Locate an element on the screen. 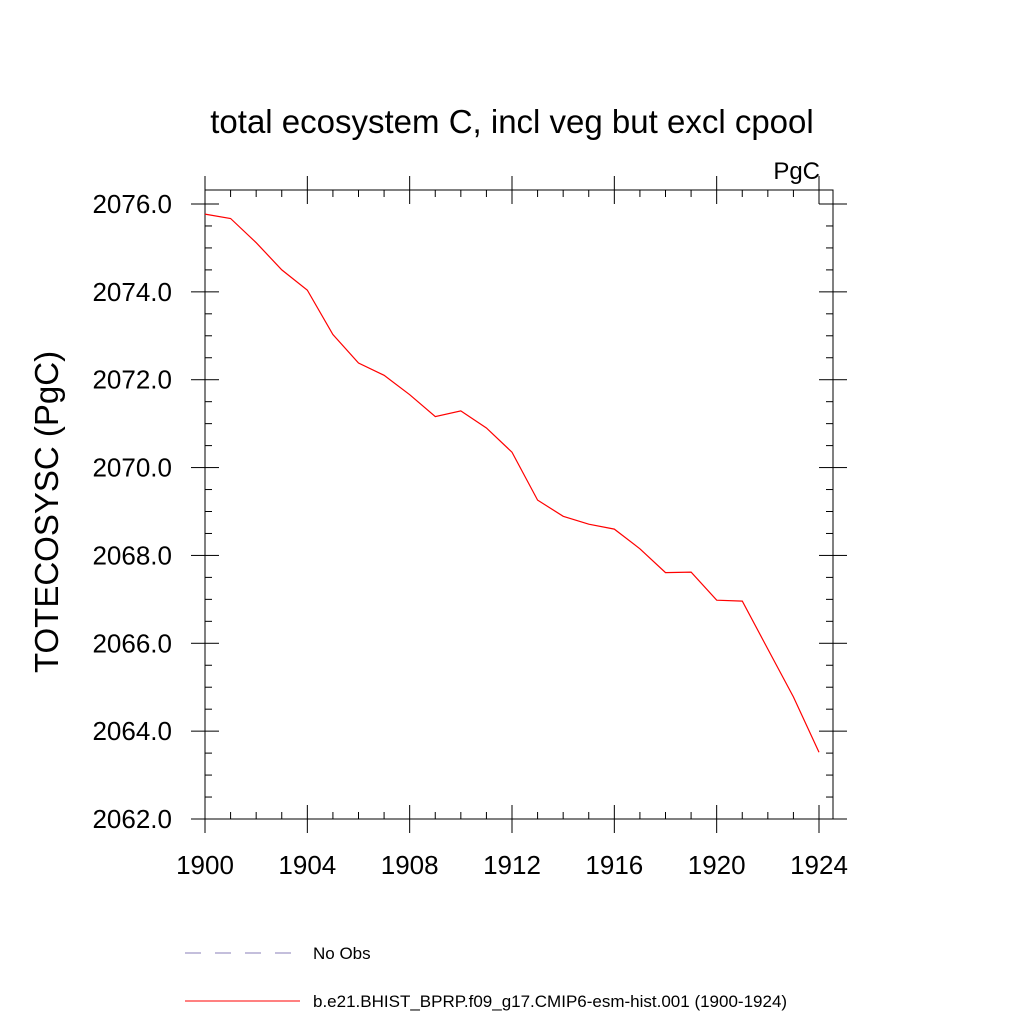  y-tick-label: 2062.0 is located at coordinates (132, 819).